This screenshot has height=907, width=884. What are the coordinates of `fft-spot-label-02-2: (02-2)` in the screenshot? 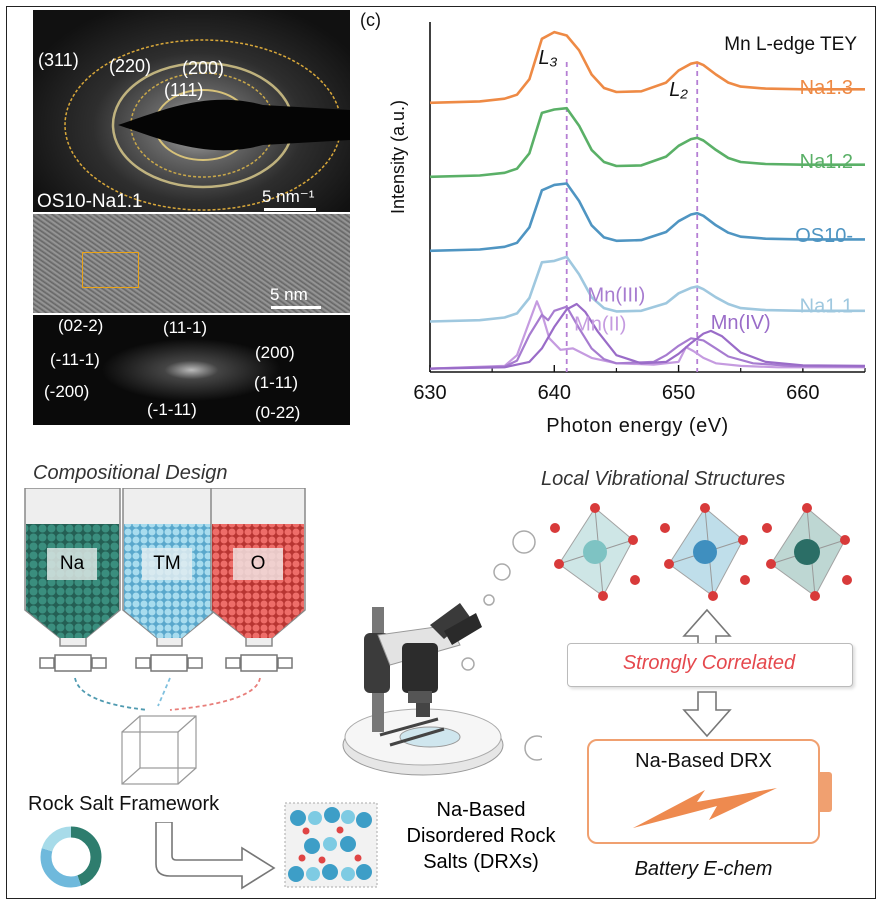 It's located at (81, 325).